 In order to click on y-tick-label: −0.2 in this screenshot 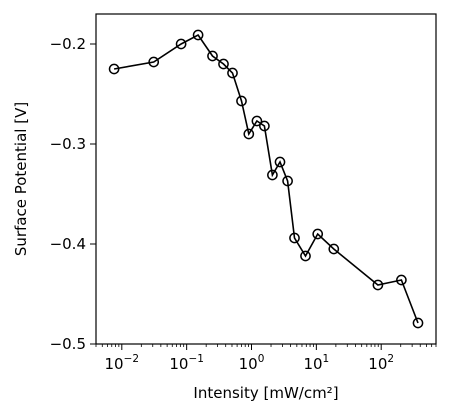, I will do `click(68, 44)`.